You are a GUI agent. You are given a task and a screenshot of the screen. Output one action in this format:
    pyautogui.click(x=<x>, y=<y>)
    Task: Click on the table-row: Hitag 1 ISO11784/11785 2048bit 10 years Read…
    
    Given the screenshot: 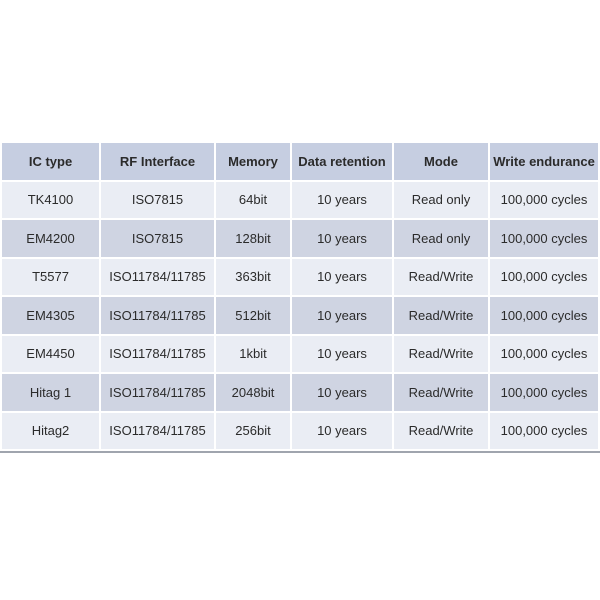 What is the action you would take?
    pyautogui.click(x=300, y=392)
    